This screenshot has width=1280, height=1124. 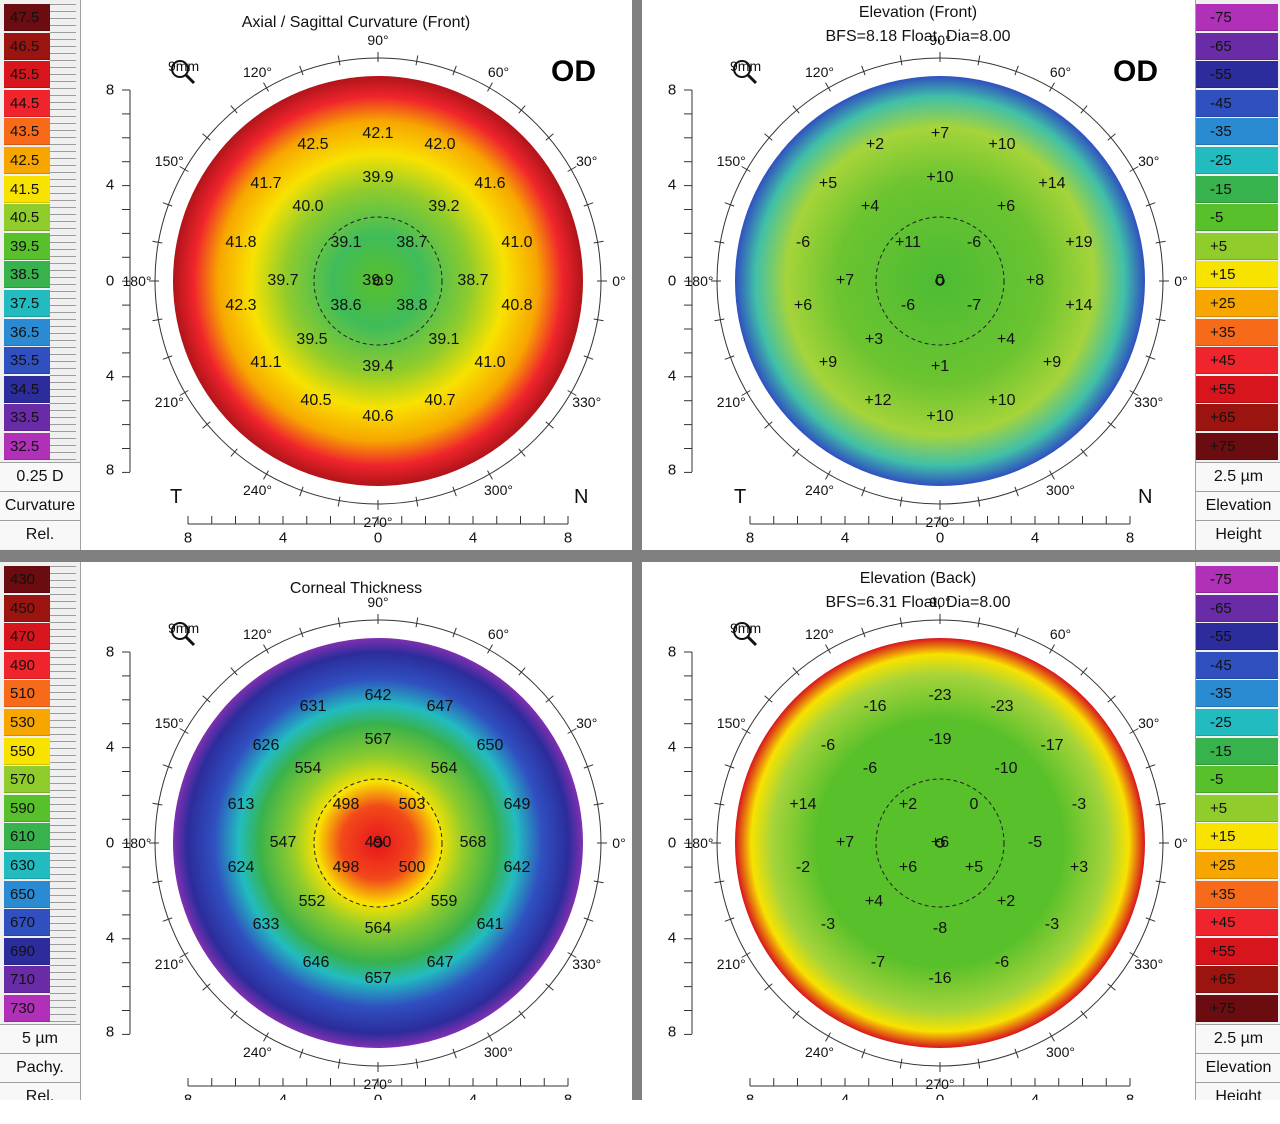 I want to click on map-value: 40.0, so click(x=308, y=206).